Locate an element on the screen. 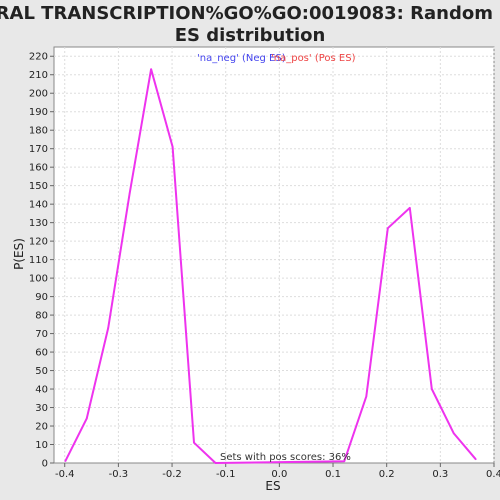  x-tick-label: -0.1 is located at coordinates (226, 474).